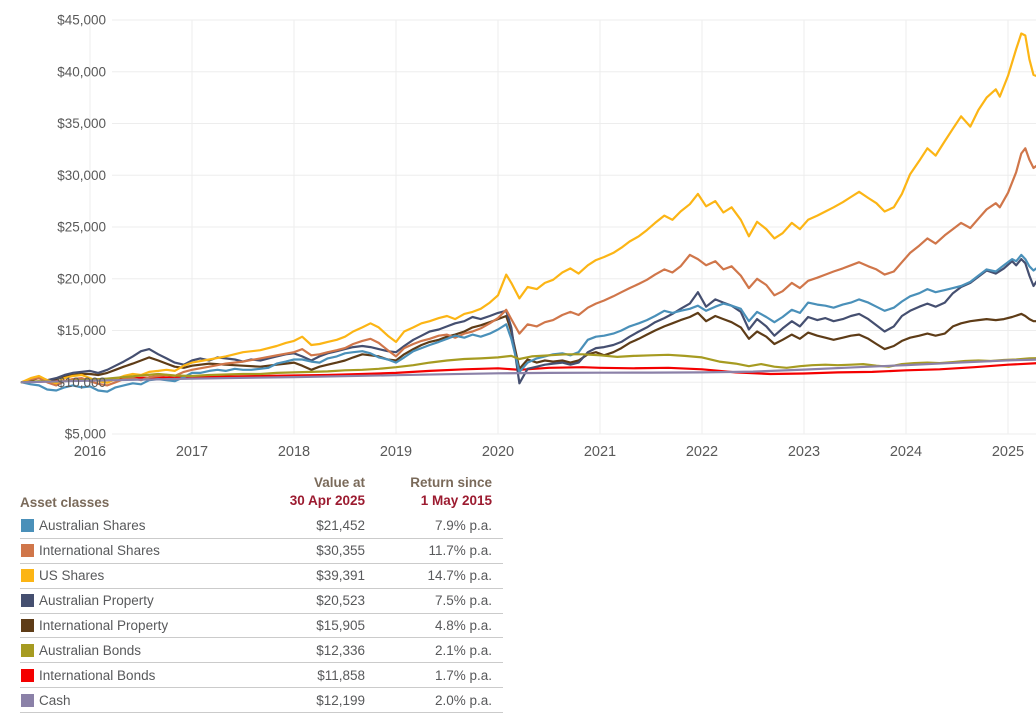 The image size is (1036, 720). I want to click on series-line-international-bonds, so click(528, 373).